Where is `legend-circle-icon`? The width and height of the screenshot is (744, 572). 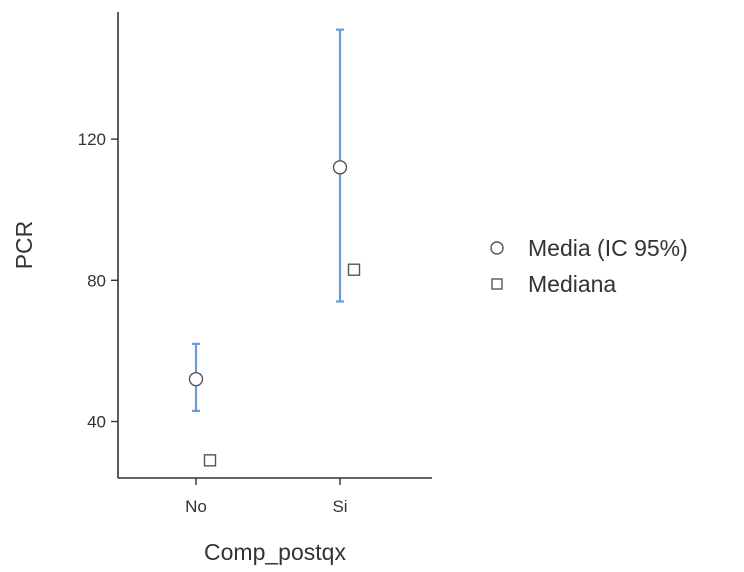 legend-circle-icon is located at coordinates (497, 248).